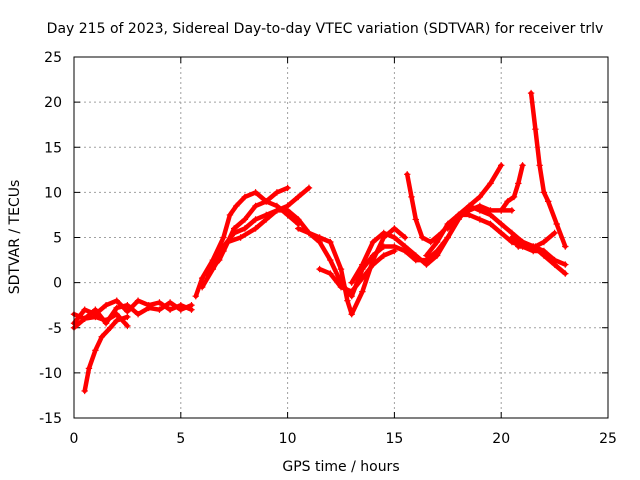 Image resolution: width=640 pixels, height=480 pixels. What do you see at coordinates (50, 419) in the screenshot?
I see `y-tick-label: -15` at bounding box center [50, 419].